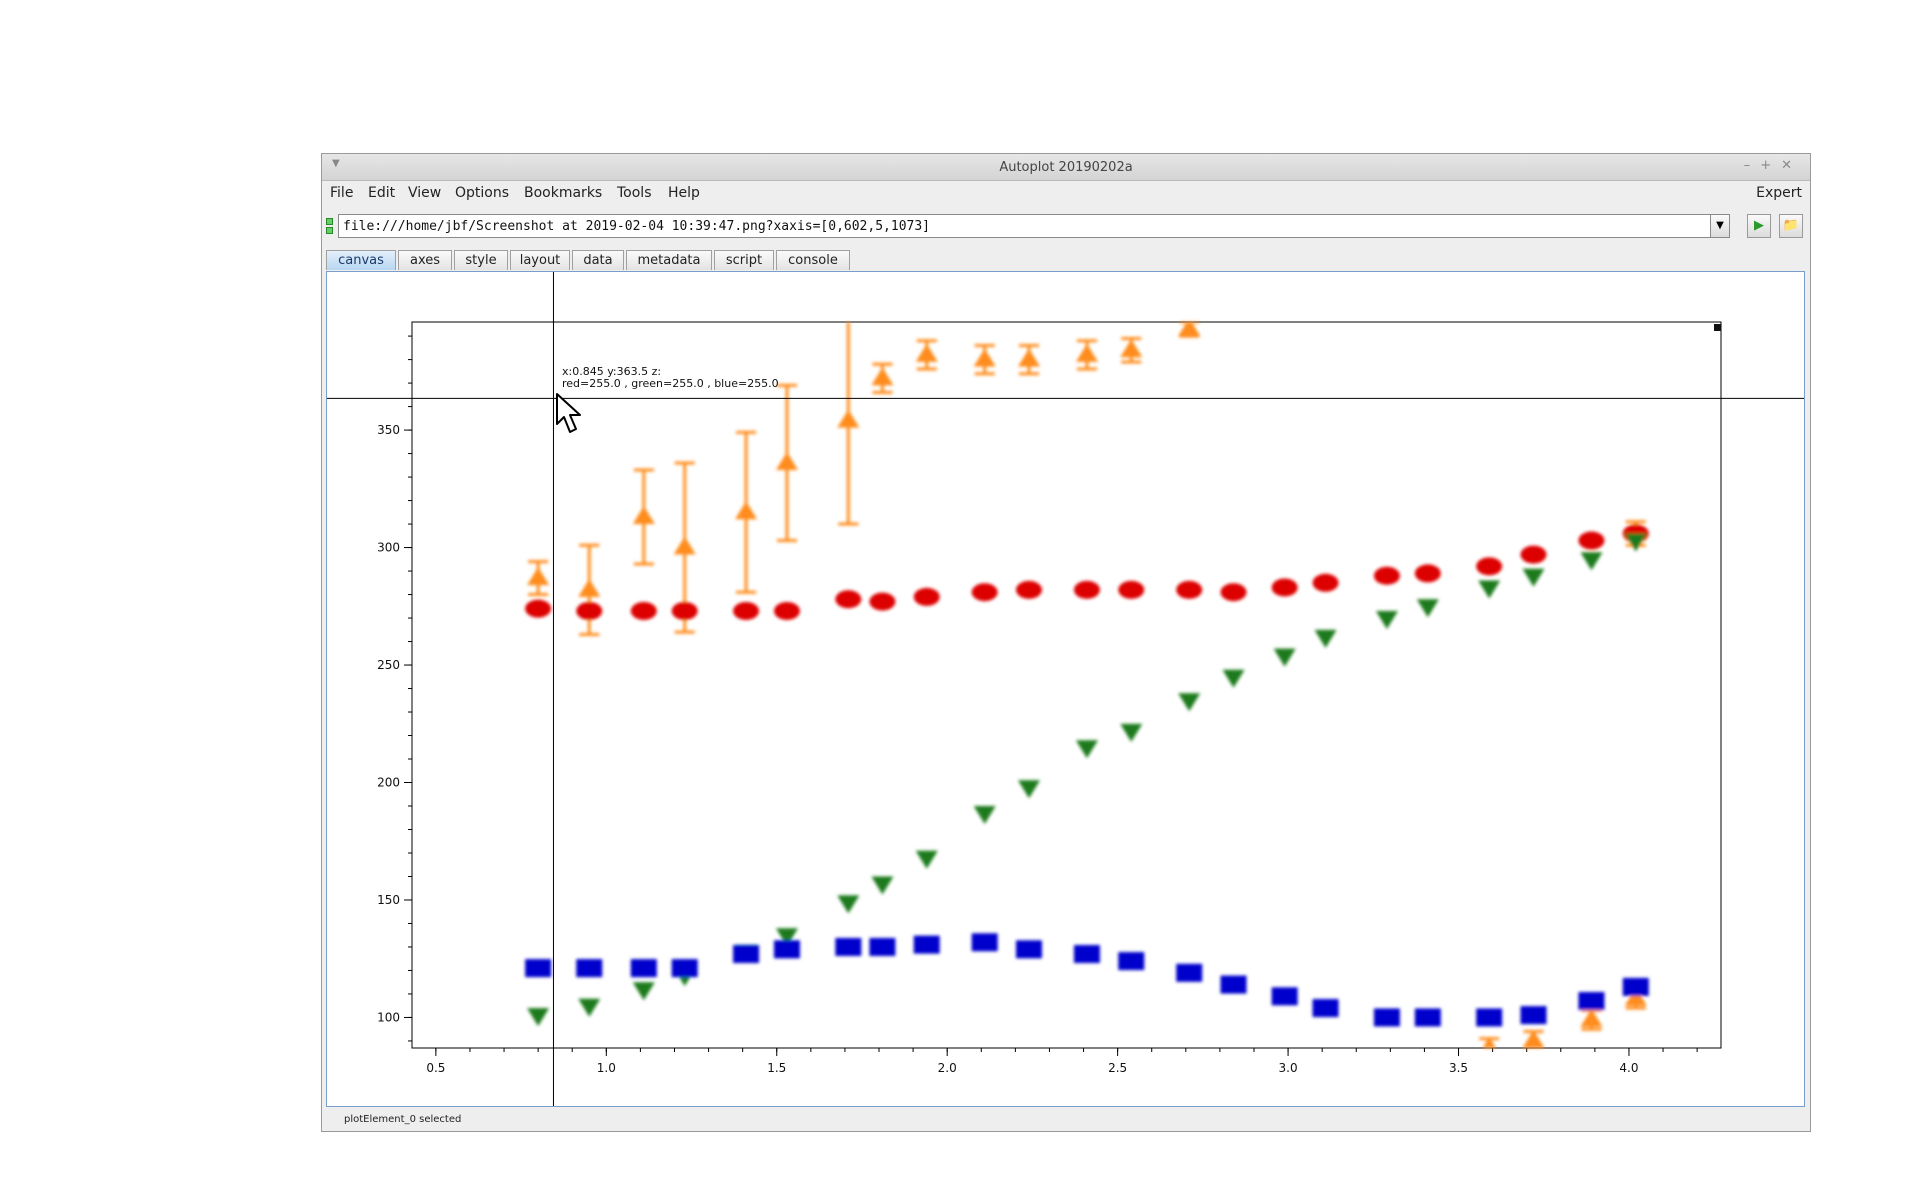 This screenshot has height=1200, width=1920. I want to click on menu-edit: Edit, so click(382, 193).